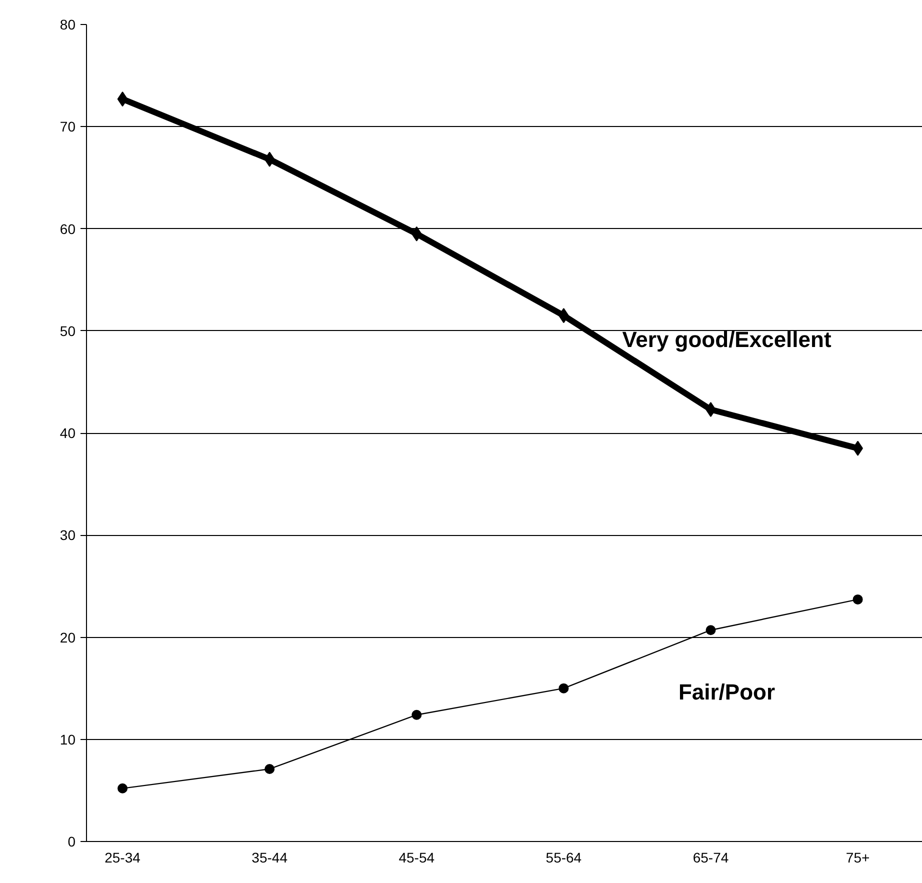 The width and height of the screenshot is (922, 883). Describe the element at coordinates (68, 330) in the screenshot. I see `y-tick-label: 50` at that location.